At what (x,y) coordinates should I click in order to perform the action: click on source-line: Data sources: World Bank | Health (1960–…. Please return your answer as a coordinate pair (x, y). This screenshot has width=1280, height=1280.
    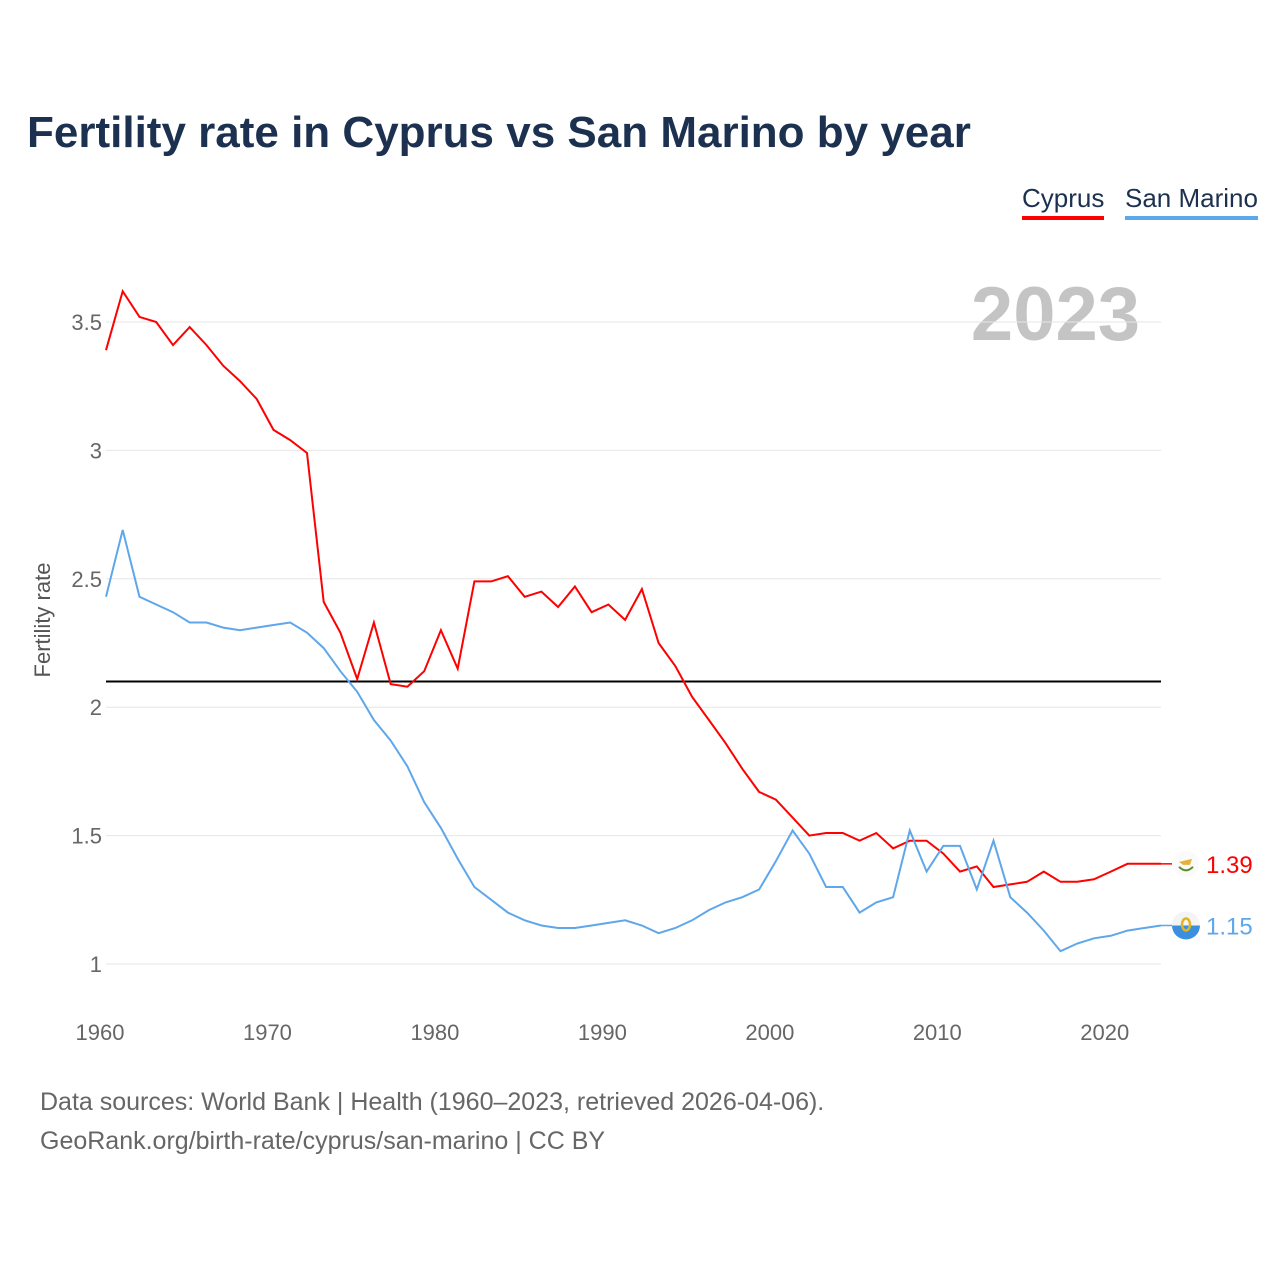
    Looking at the image, I should click on (432, 1102).